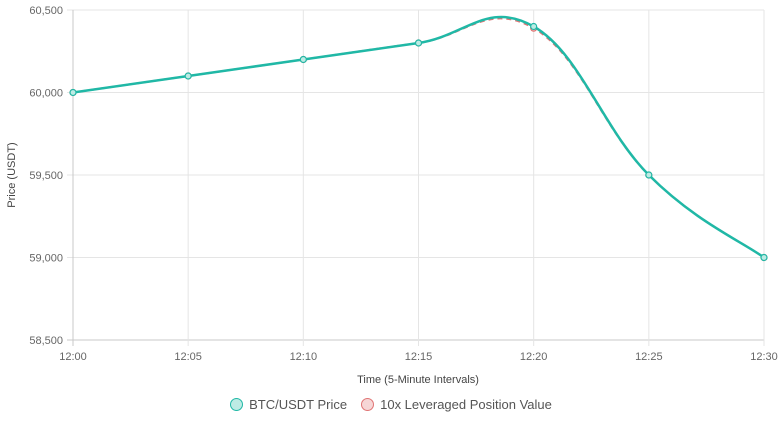 The image size is (782, 425). I want to click on legend-item-leveraged: 10x Leveraged Position Value, so click(456, 404).